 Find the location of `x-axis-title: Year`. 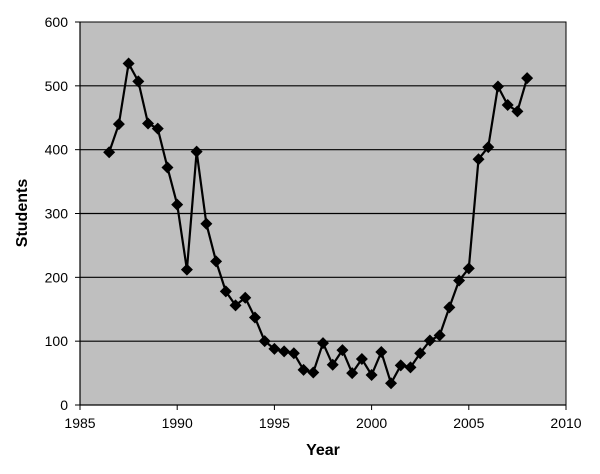

x-axis-title: Year is located at coordinates (323, 450).